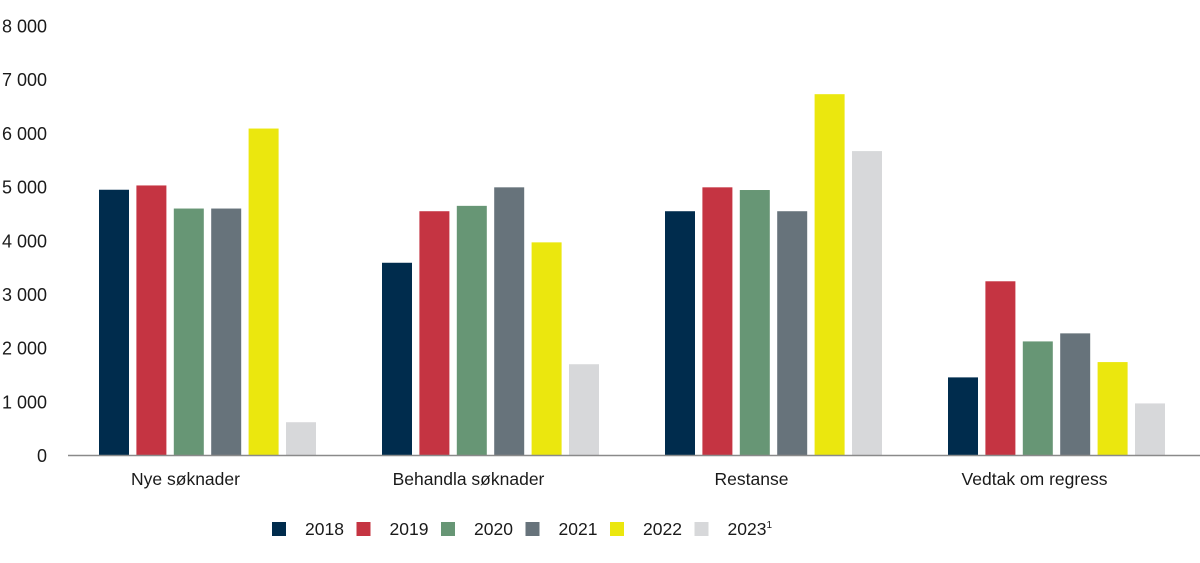 The image size is (1200, 563). I want to click on y-tick-label: 2 000, so click(24, 349).